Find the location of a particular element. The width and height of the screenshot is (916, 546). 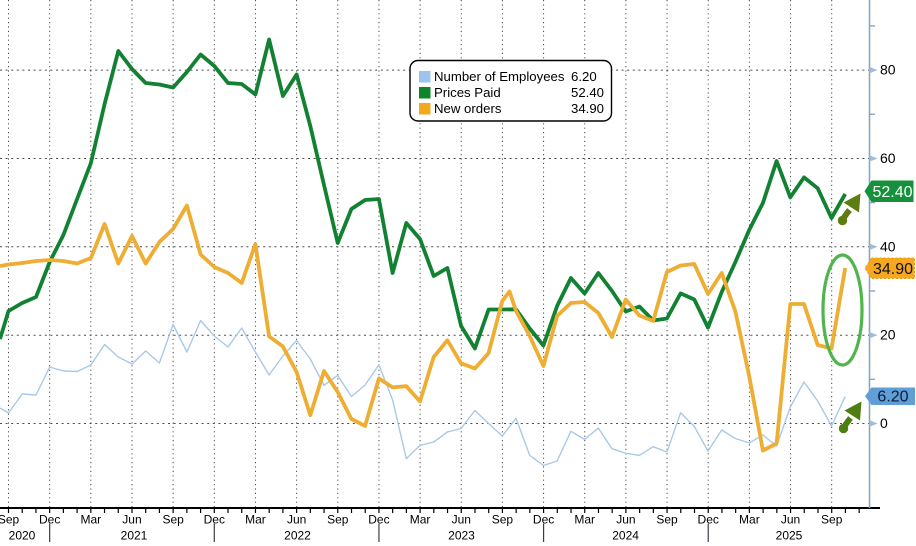

svg-text: 2024 is located at coordinates (625, 536).